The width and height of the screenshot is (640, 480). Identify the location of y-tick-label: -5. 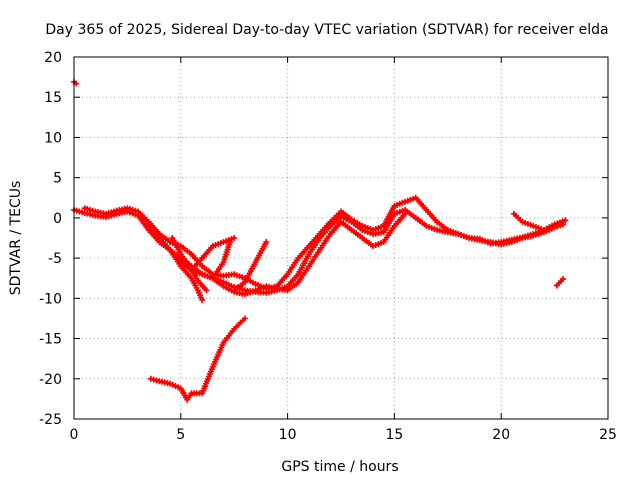
(55, 259).